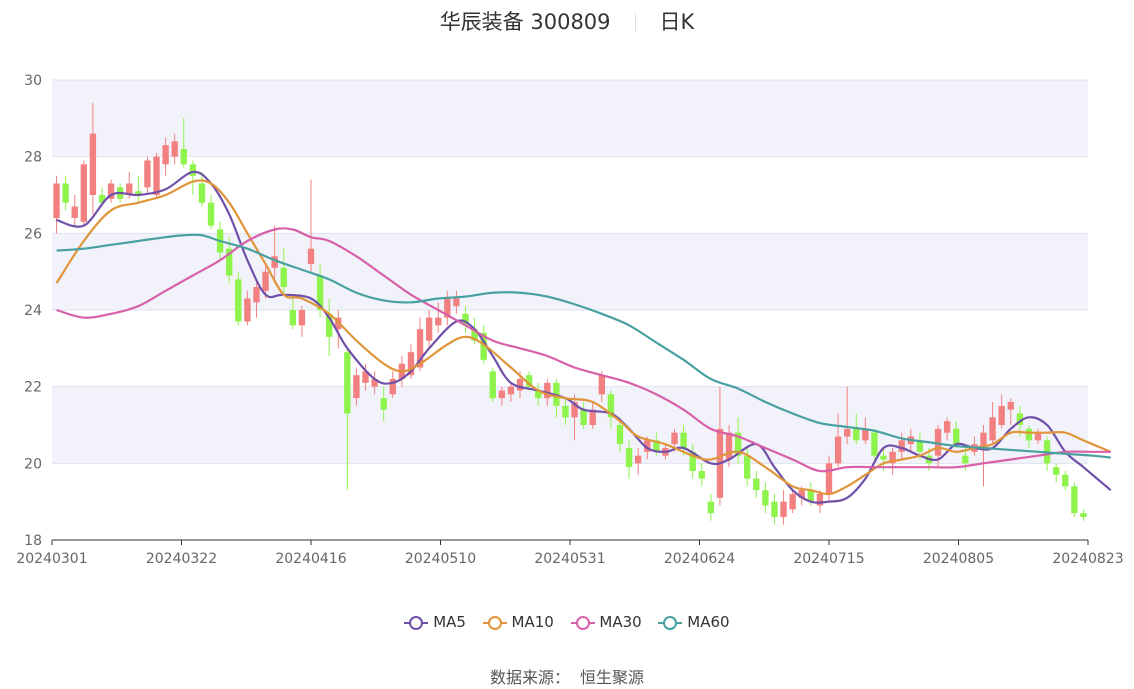 This screenshot has height=689, width=1134. What do you see at coordinates (416, 622) in the screenshot?
I see `legend-marker-ma5` at bounding box center [416, 622].